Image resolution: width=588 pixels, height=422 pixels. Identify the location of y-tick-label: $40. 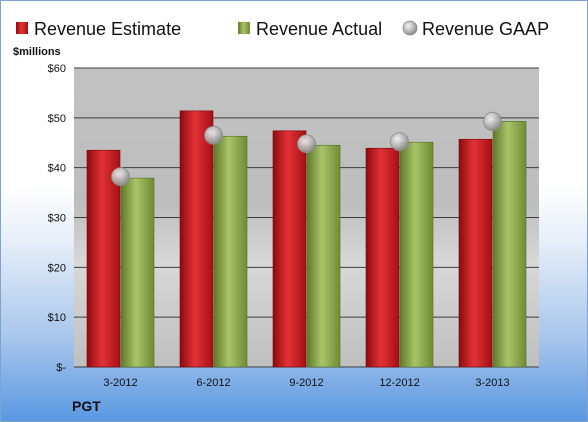
(57, 169).